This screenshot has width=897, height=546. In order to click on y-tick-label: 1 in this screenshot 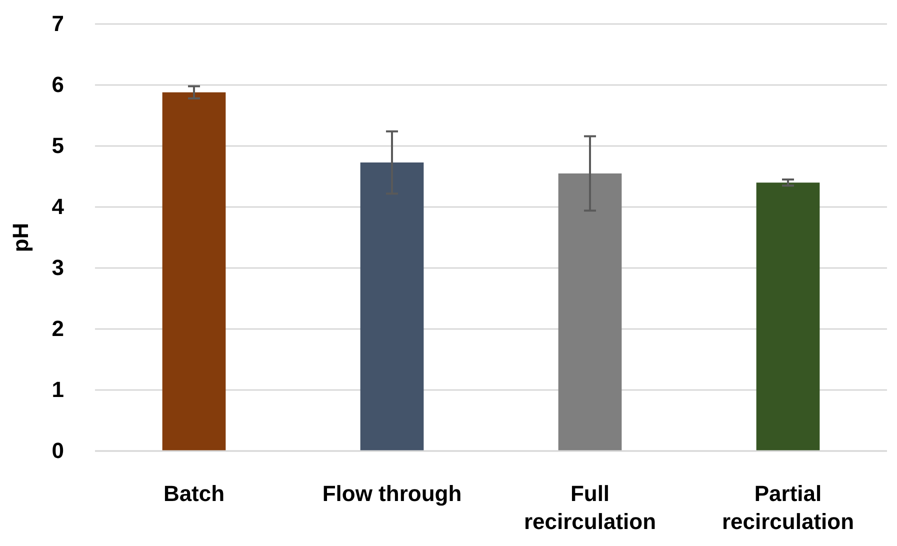, I will do `click(58, 389)`.